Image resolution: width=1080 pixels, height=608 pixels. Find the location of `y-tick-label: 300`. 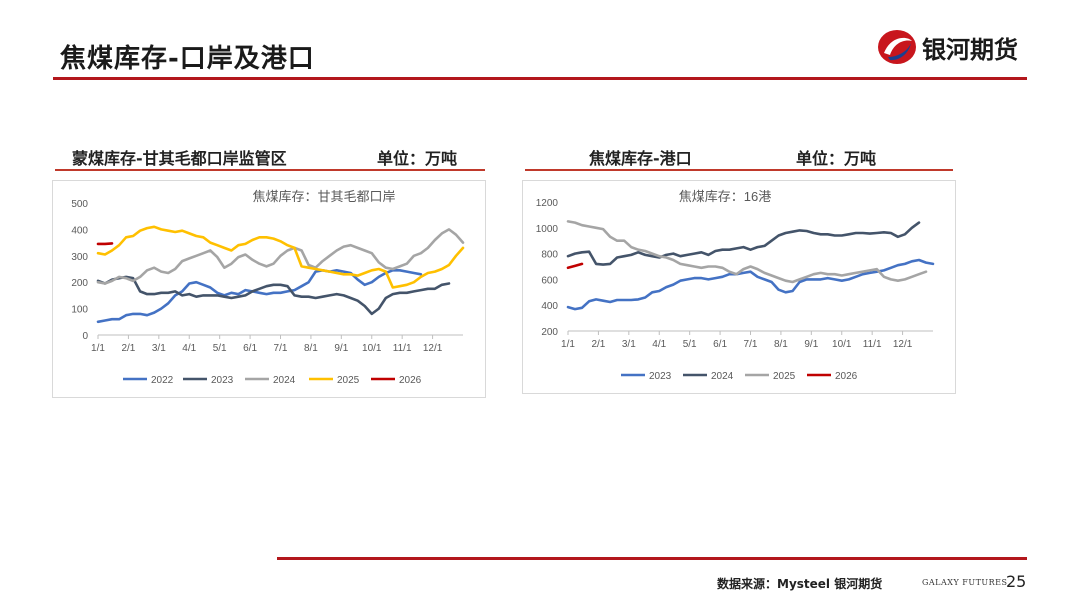

y-tick-label: 300 is located at coordinates (79, 257).